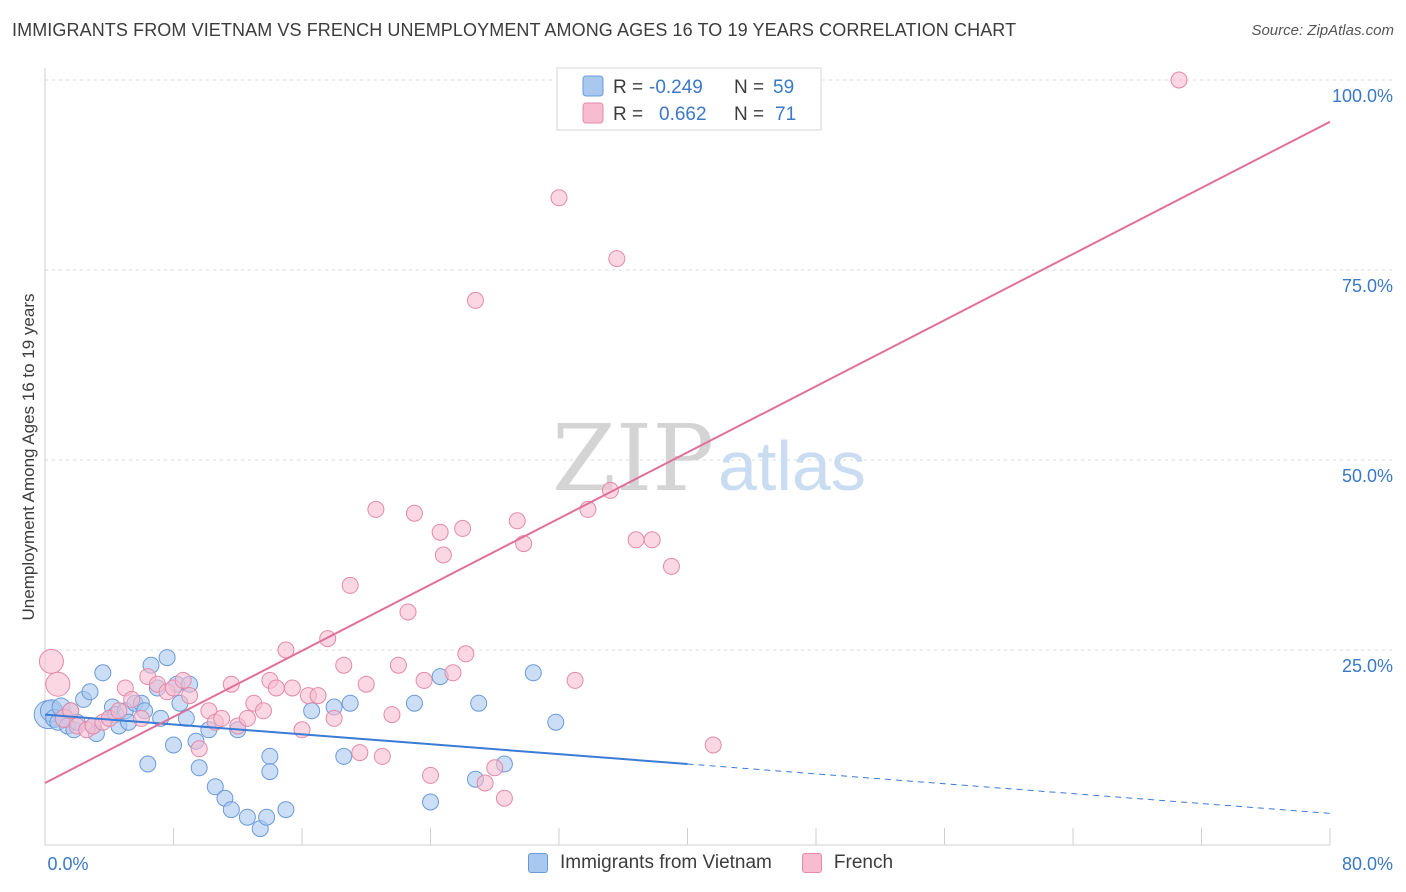  I want to click on legend-item-vietnam: Immigrants from Vietnam, so click(650, 863).